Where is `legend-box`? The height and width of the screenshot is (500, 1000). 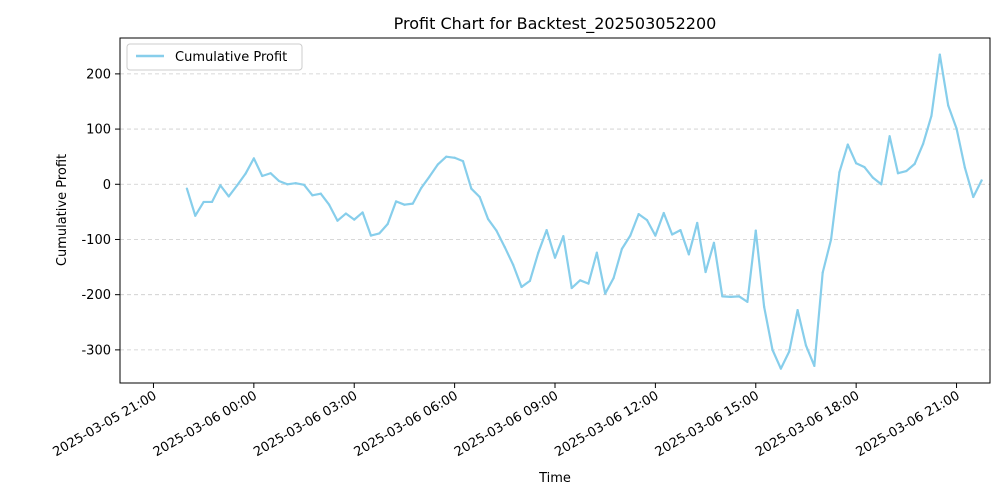 legend-box is located at coordinates (214, 57).